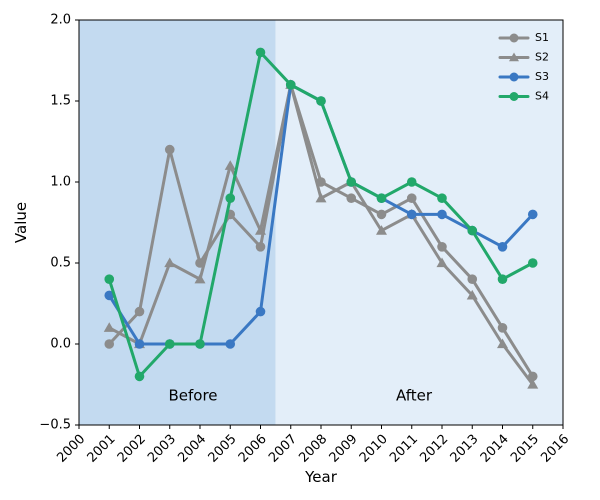 Image resolution: width=600 pixels, height=500 pixels. I want to click on legend-item-s2: S2, so click(523, 57).